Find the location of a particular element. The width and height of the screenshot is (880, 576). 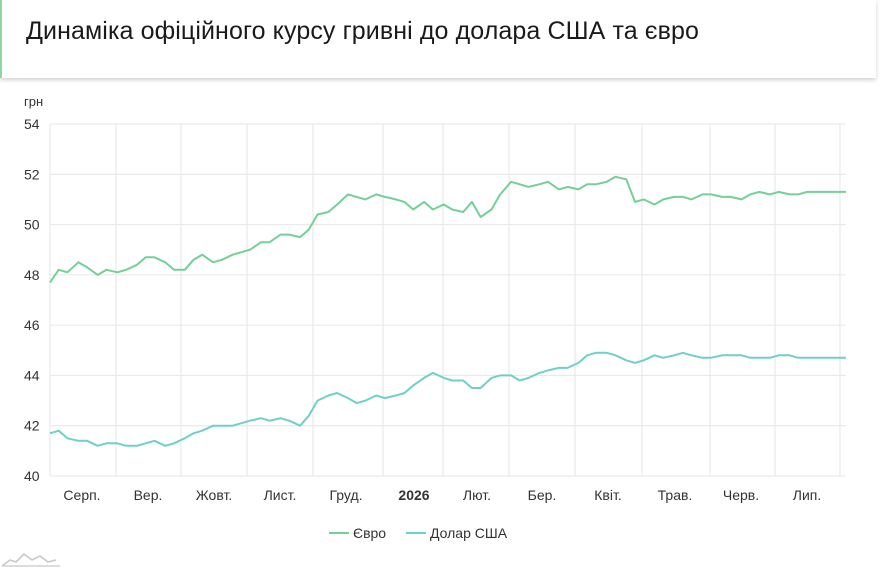

y-tick-label: 40 is located at coordinates (32, 476).